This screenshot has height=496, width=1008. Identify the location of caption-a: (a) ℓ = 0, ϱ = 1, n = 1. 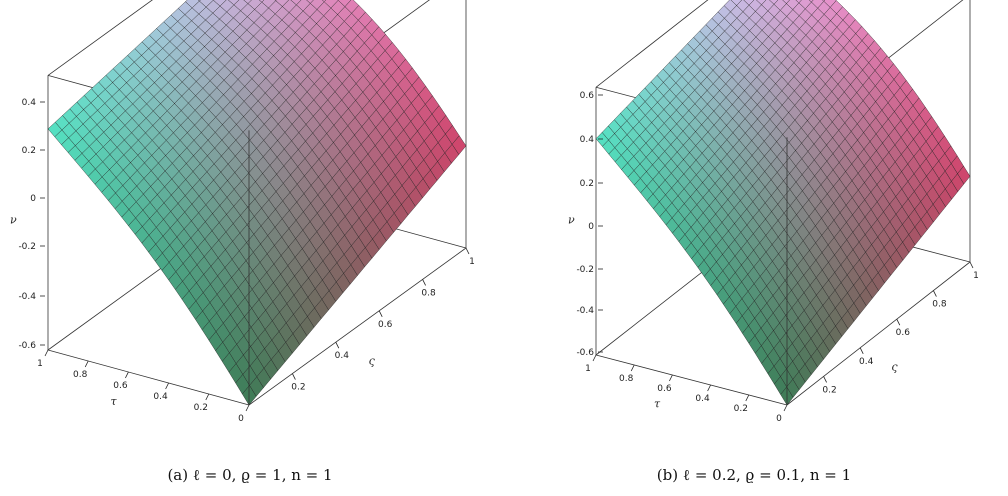
(250, 475).